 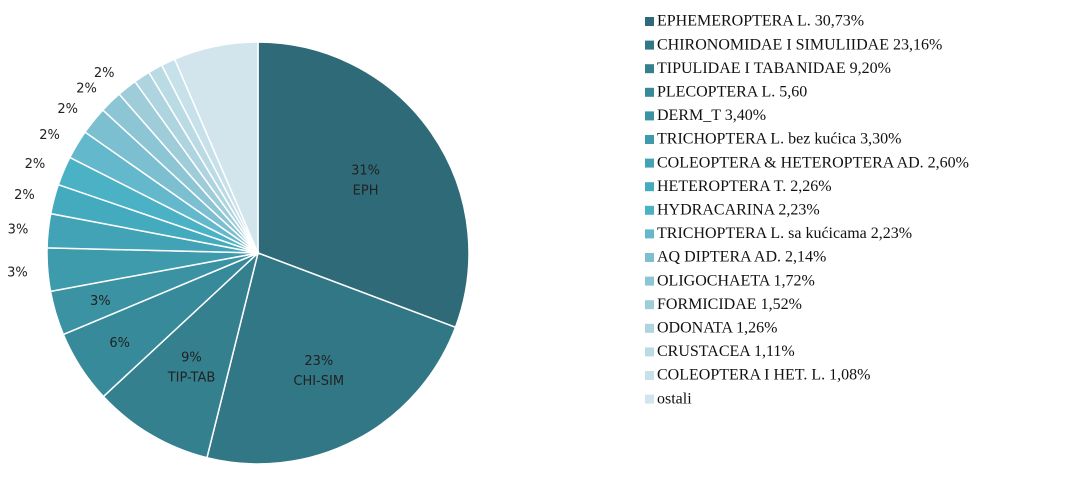 What do you see at coordinates (191, 358) in the screenshot?
I see `data-label-value: 9%` at bounding box center [191, 358].